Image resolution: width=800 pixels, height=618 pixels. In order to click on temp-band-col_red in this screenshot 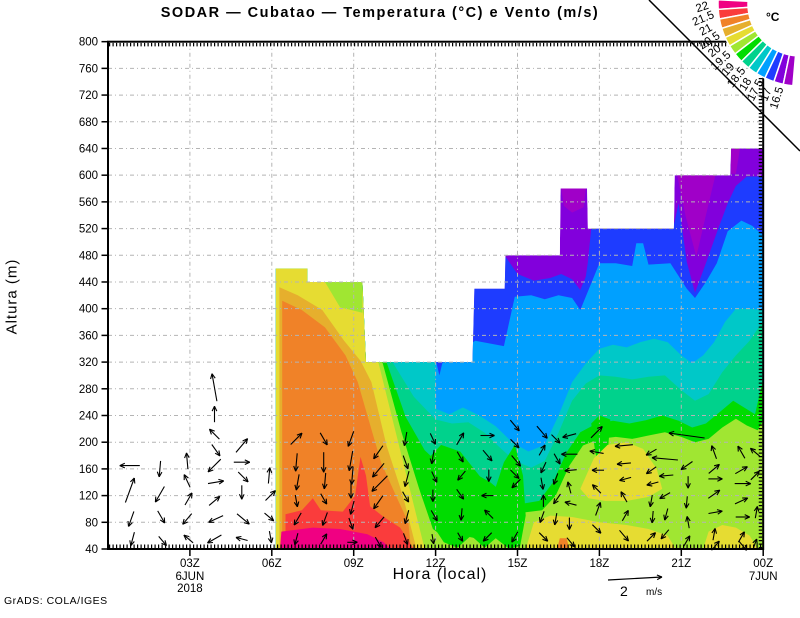, I will do `click(349, 502)`.